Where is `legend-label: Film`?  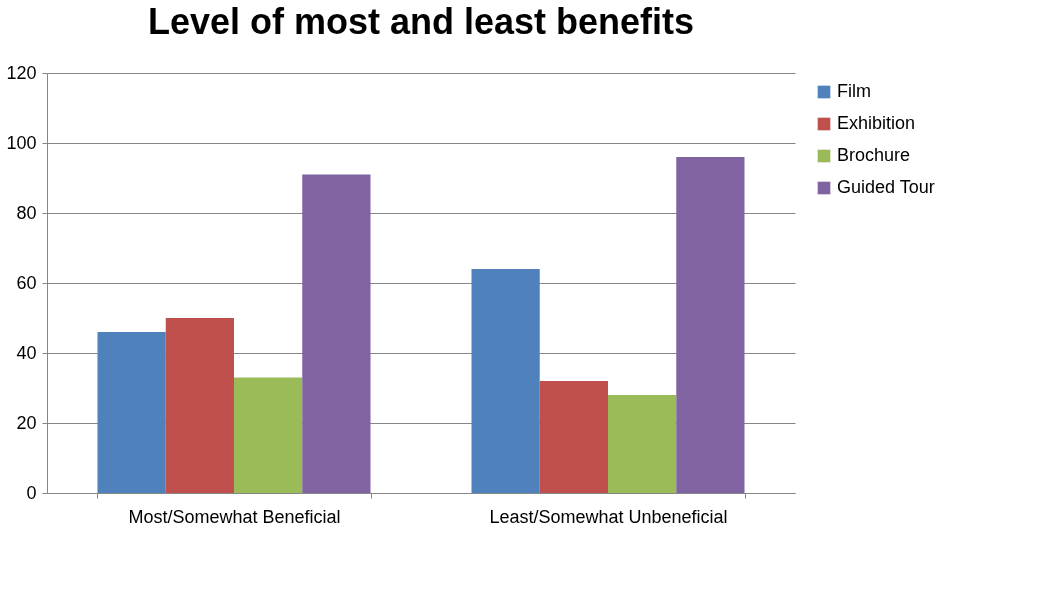
legend-label: Film is located at coordinates (854, 91).